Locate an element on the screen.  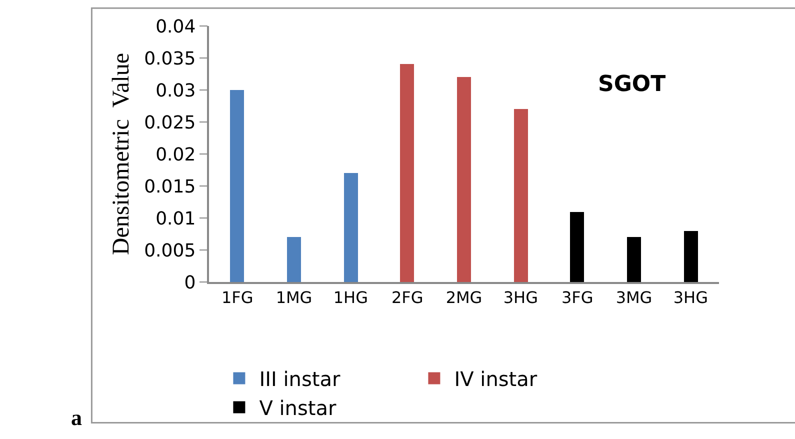
y-tick-label: 0.03 is located at coordinates (176, 91).